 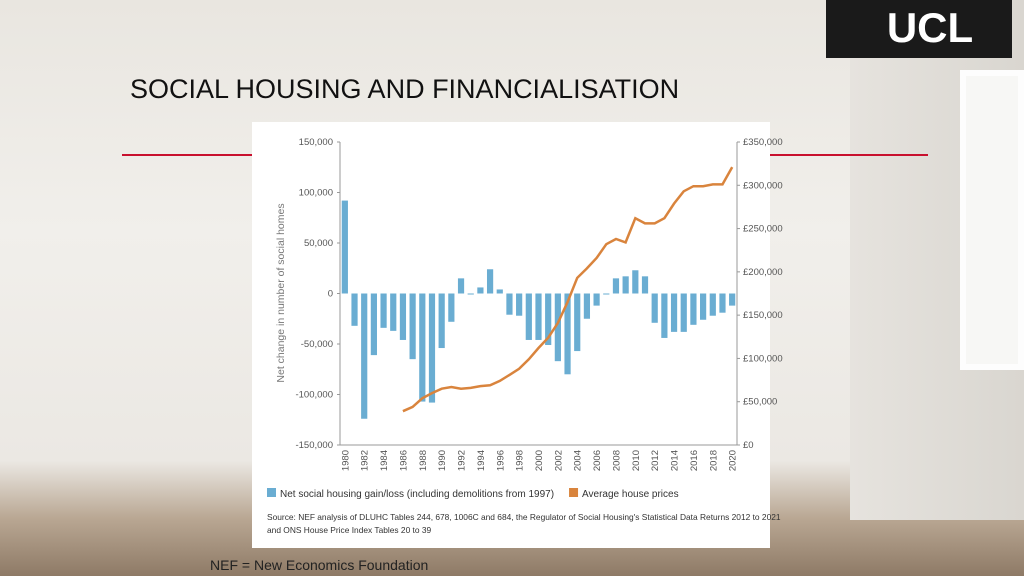 I want to click on y2-tick-label: £50,000, so click(x=760, y=402).